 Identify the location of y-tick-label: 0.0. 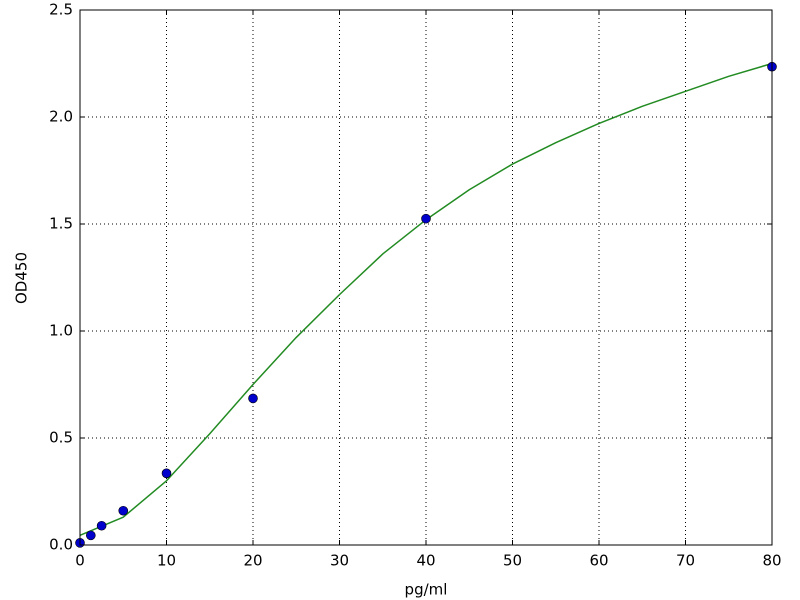
(61, 545).